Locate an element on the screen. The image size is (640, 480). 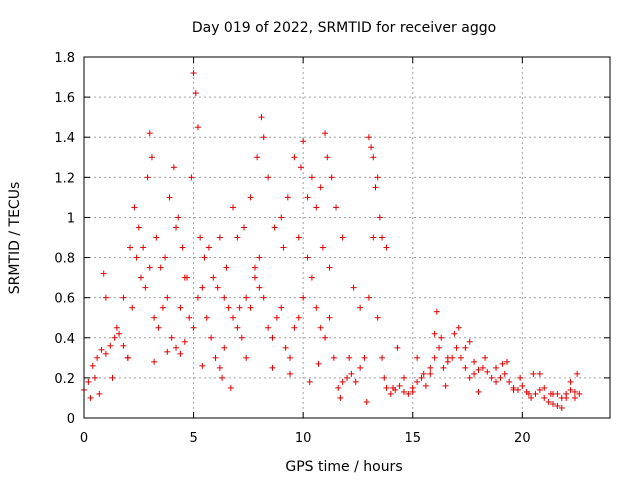
y-tick-label: 0 is located at coordinates (71, 419).